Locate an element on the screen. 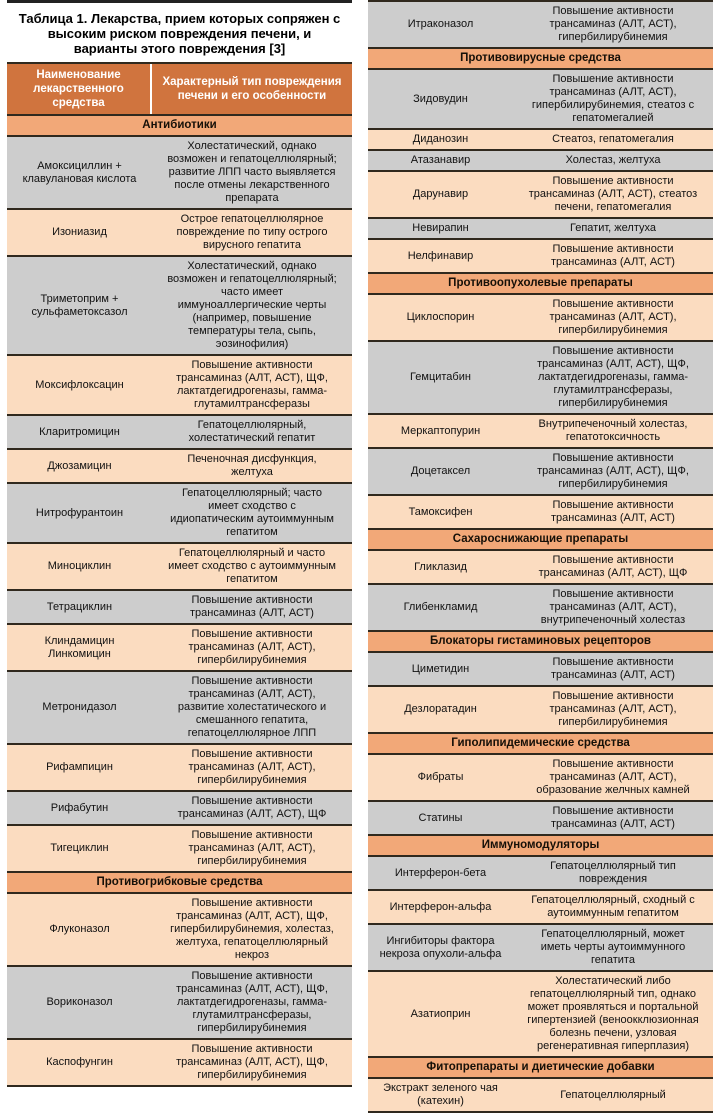  table-row: Невирапин Гепатит, желтуха is located at coordinates (540, 227).